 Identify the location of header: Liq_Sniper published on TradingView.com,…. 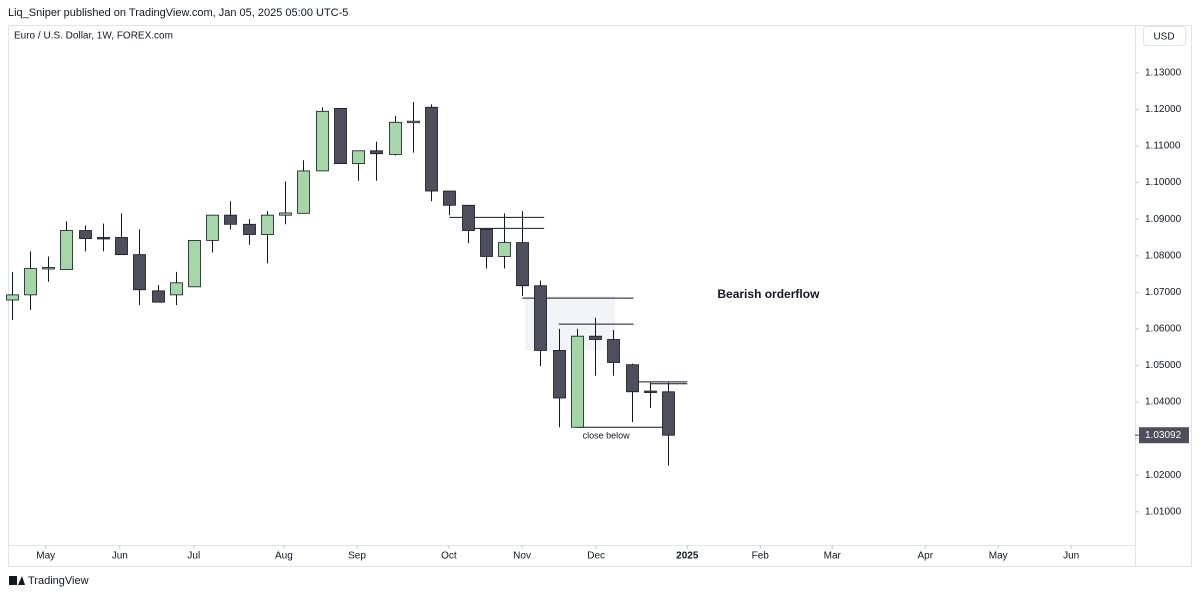
(178, 13).